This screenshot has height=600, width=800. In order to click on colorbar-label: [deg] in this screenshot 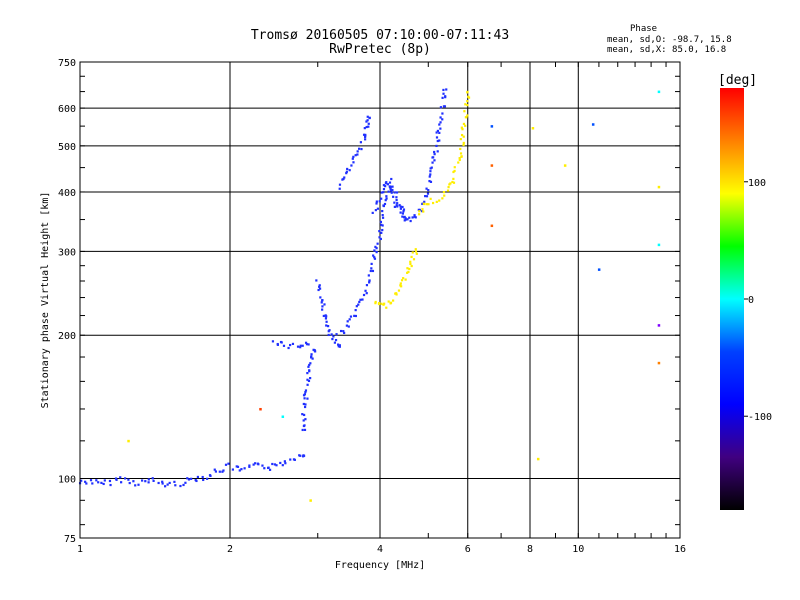, I will do `click(737, 80)`.